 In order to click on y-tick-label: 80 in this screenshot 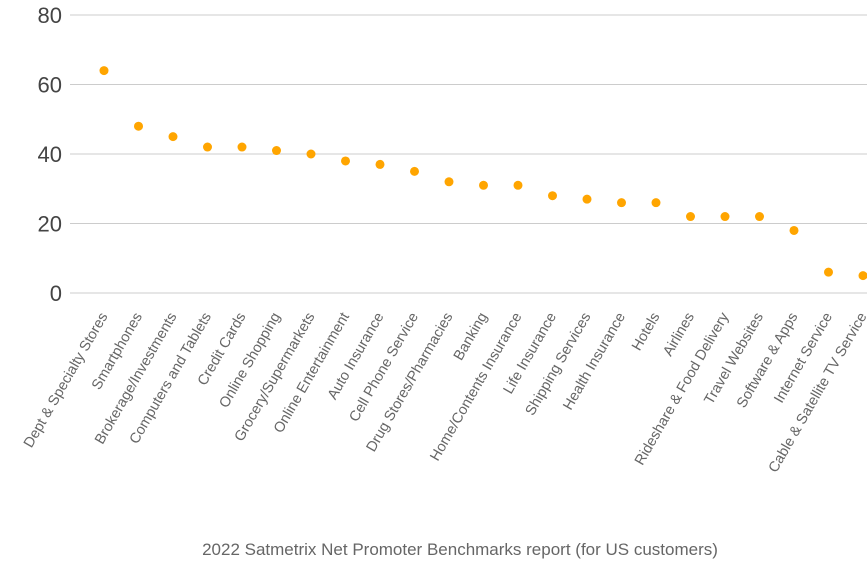, I will do `click(50, 15)`.